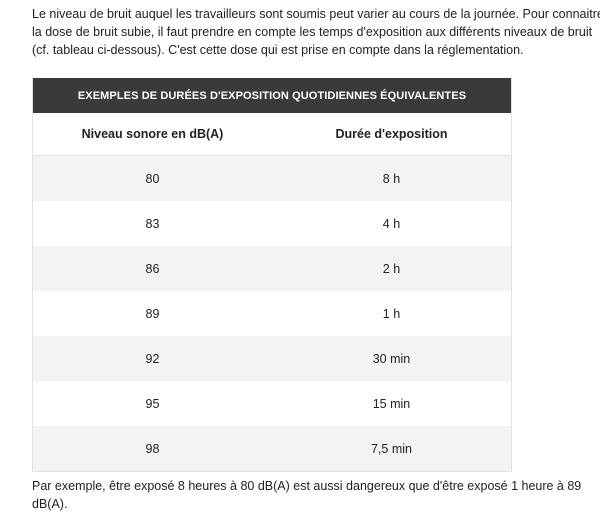 This screenshot has width=600, height=521. Describe the element at coordinates (391, 223) in the screenshot. I see `exposure-duration: 4 h` at that location.